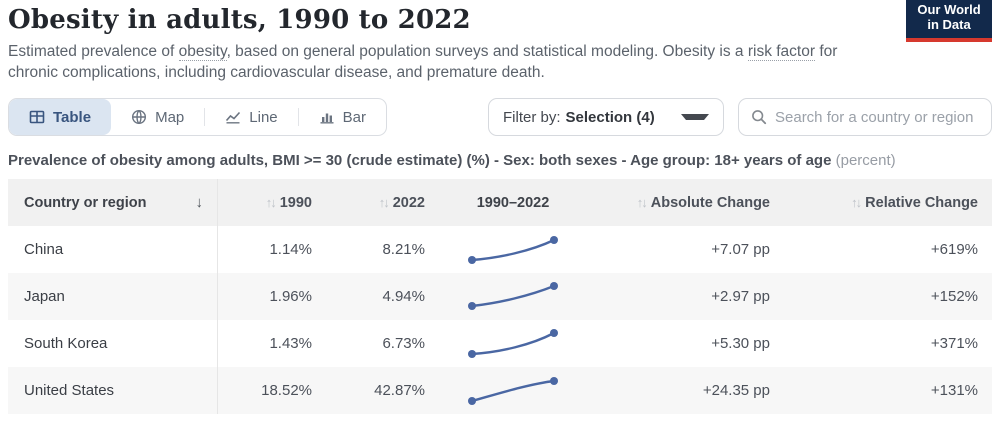  What do you see at coordinates (290, 343) in the screenshot?
I see `value-1990: 1.43%` at bounding box center [290, 343].